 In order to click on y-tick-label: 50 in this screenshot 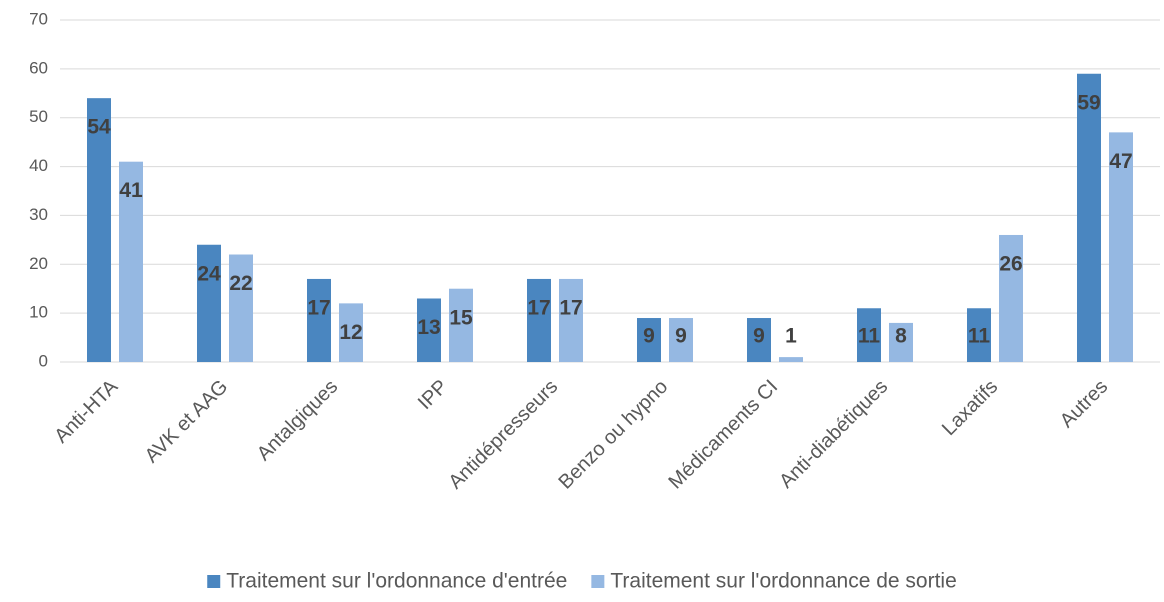, I will do `click(38, 116)`.